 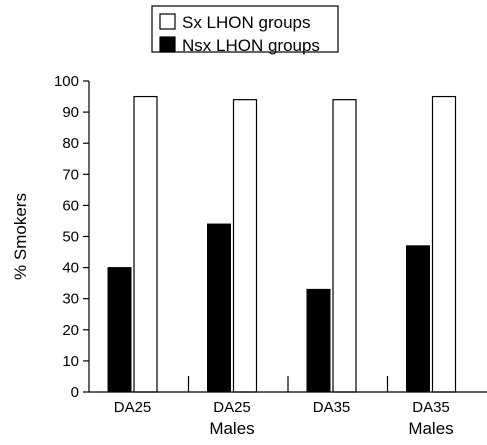 I want to click on y-tick-label: 70, so click(x=70, y=174).